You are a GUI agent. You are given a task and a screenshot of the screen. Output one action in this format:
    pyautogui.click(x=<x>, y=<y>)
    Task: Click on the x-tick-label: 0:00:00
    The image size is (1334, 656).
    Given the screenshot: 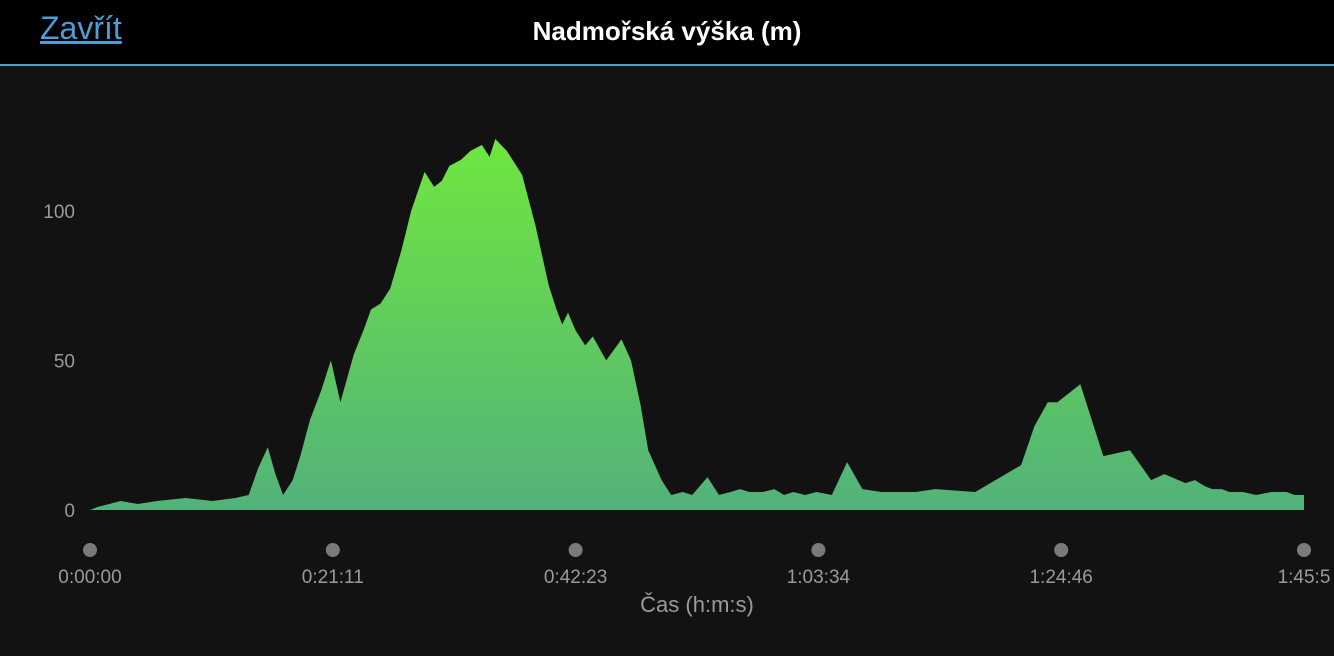 What is the action you would take?
    pyautogui.click(x=89, y=577)
    